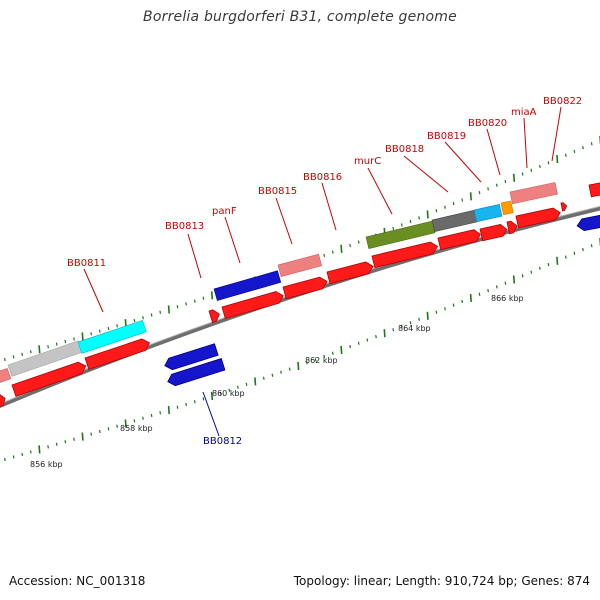  Describe the element at coordinates (253, 305) in the screenshot. I see `gene-arrow-panf` at that location.